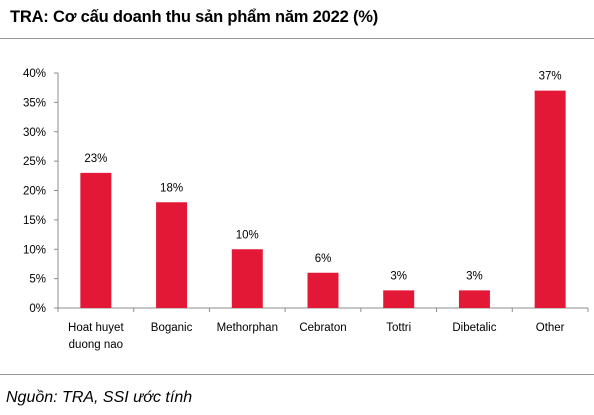 The image size is (594, 415). Describe the element at coordinates (550, 77) in the screenshot. I see `data-label: 37%` at that location.